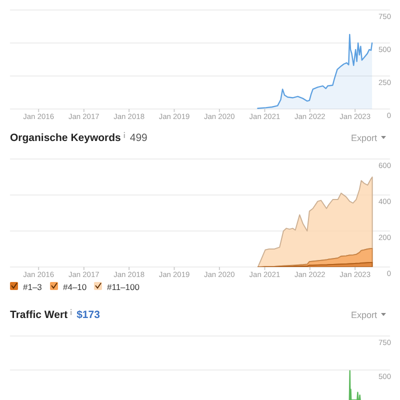 Image resolution: width=400 pixels, height=400 pixels. What do you see at coordinates (32, 287) in the screenshot?
I see `legend-label: #1–3` at bounding box center [32, 287].